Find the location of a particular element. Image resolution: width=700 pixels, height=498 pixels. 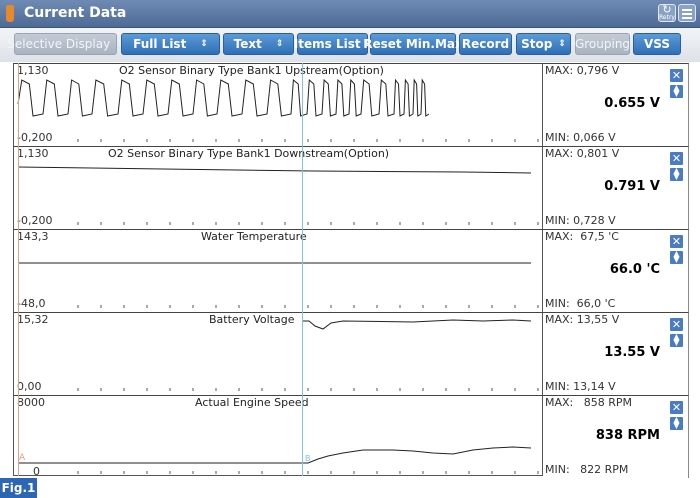

graph-battery-voltage: 15,32 Battery Voltage 0,00 is located at coordinates (278, 353).